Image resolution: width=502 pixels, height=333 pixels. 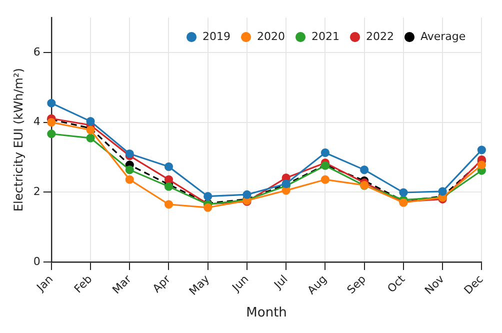 I want to click on x-tick-label: Feb, so click(x=83, y=284).